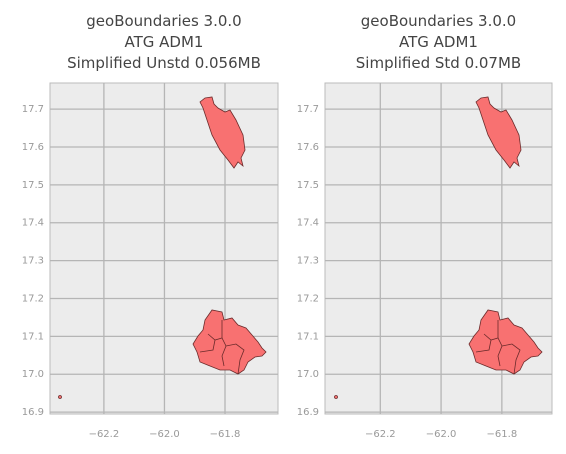 This screenshot has height=454, width=566. What do you see at coordinates (438, 63) in the screenshot?
I see `panel-title: Simplified Std 0.07MB` at bounding box center [438, 63].